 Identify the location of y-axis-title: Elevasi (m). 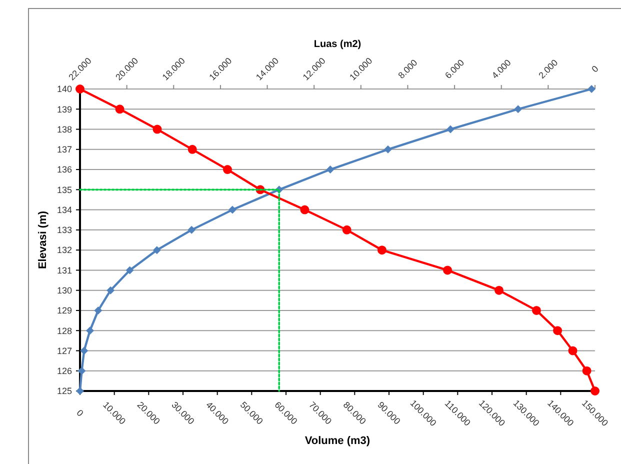
(43, 240).